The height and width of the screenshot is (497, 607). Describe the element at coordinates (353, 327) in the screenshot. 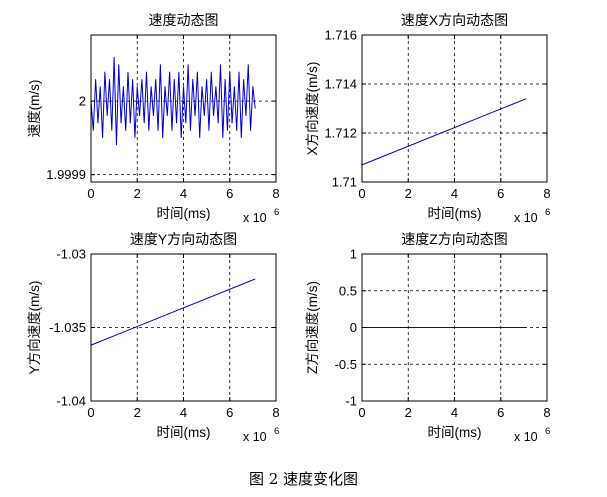

I see `y-tick-label: 0` at that location.